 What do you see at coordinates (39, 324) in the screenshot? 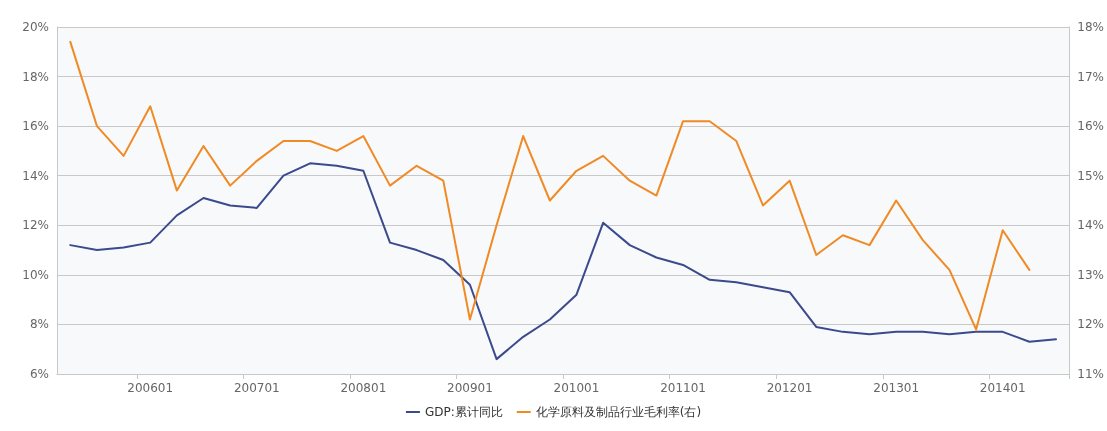
I see `y-tick-label: 8%` at bounding box center [39, 324].